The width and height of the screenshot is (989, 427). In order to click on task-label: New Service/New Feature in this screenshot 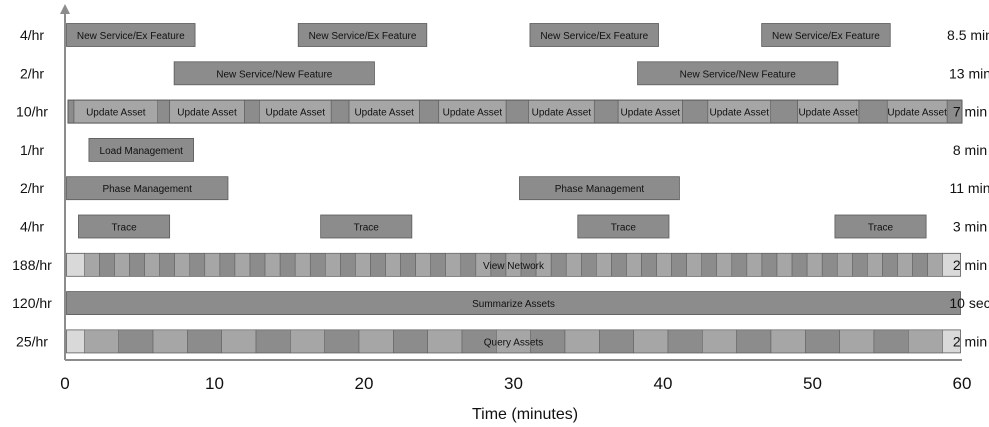, I will do `click(274, 74)`.